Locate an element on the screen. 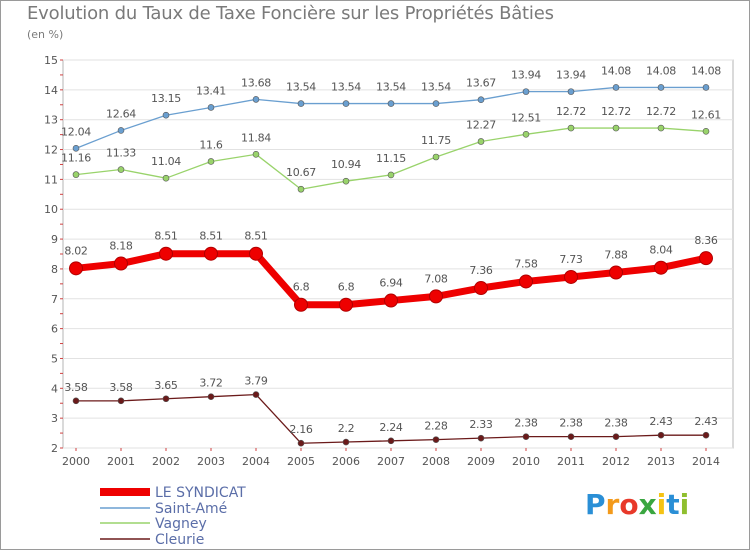  data-label: 13.94 is located at coordinates (526, 75).